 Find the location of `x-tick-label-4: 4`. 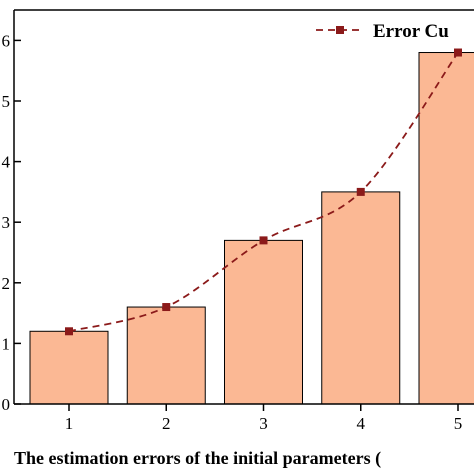

x-tick-label-4: 4 is located at coordinates (361, 423).